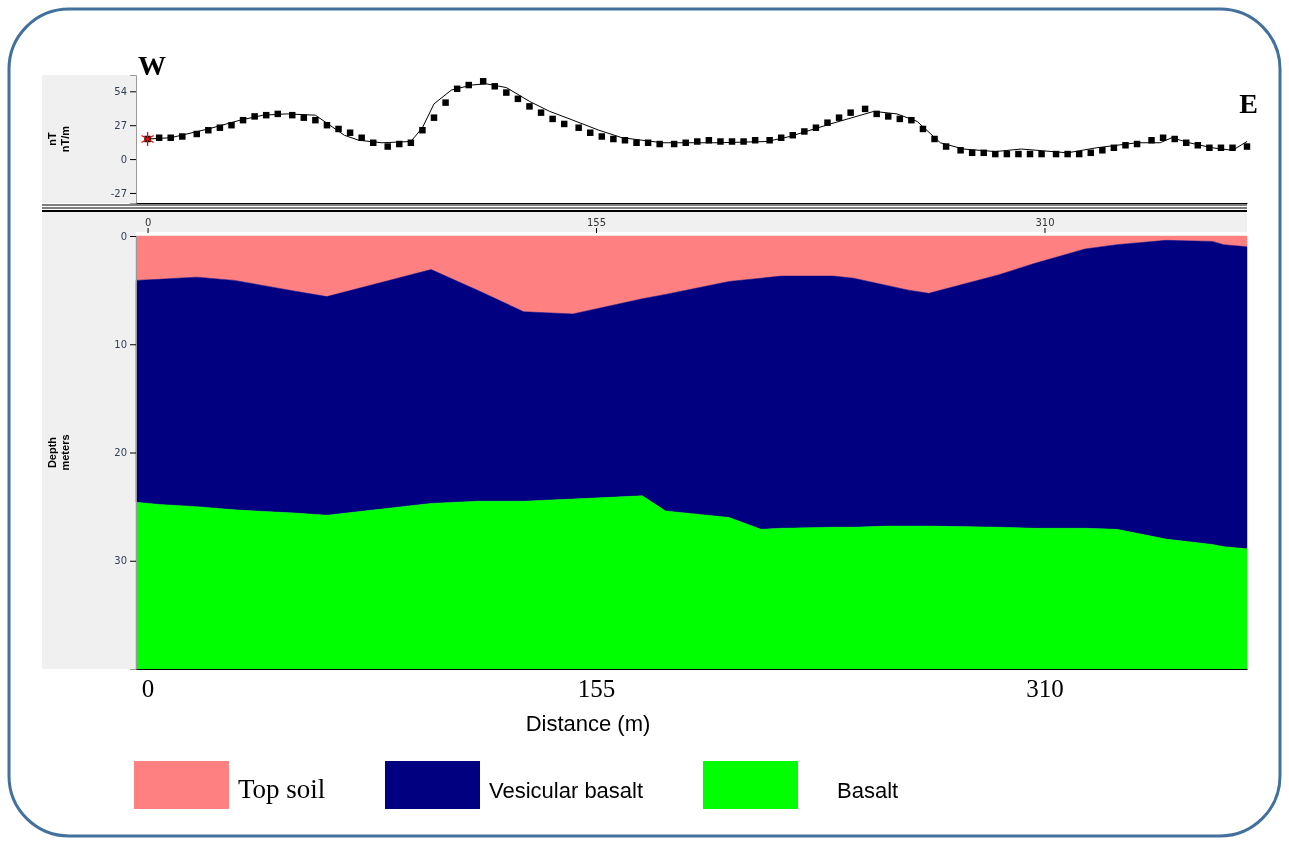 The height and width of the screenshot is (845, 1289). Describe the element at coordinates (588, 723) in the screenshot. I see `x-axis-title: Distance (m)` at that location.